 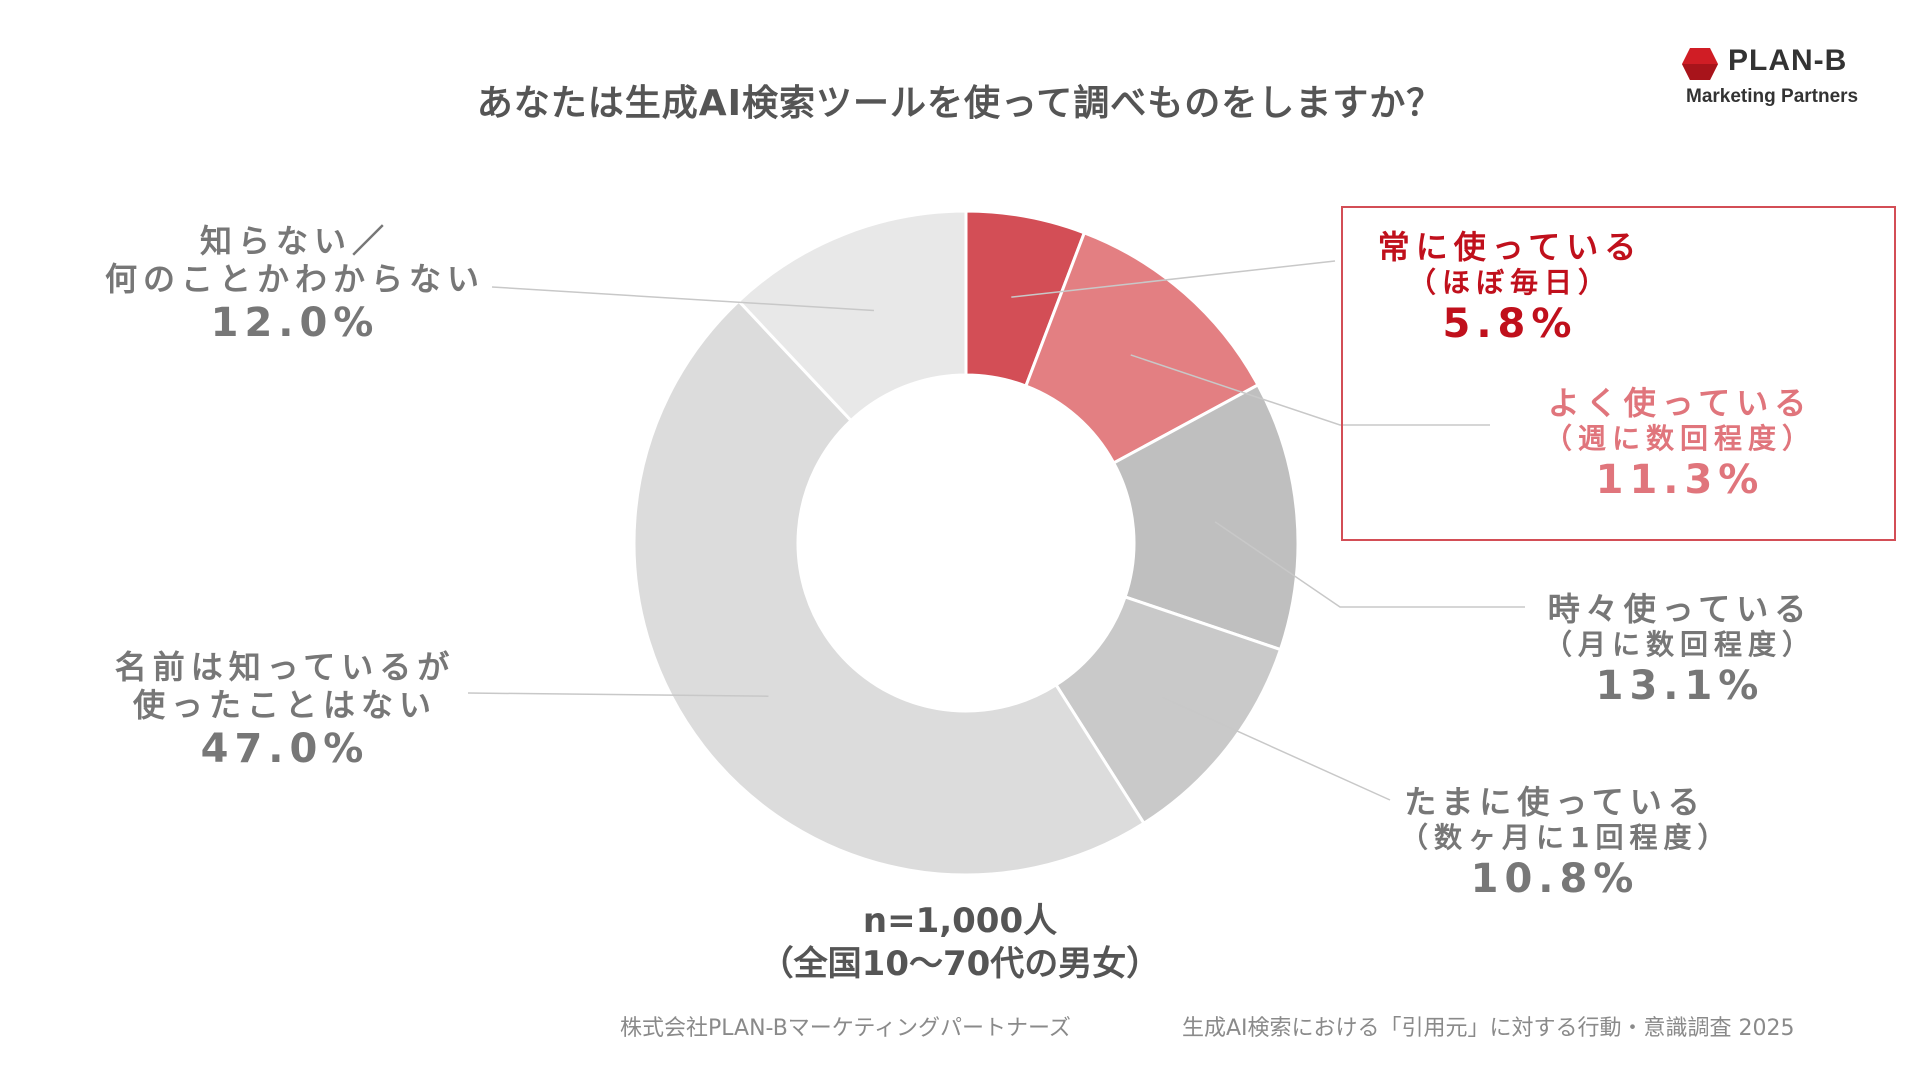 What do you see at coordinates (1566, 838) in the screenshot?
I see `label-occasionally-sub: （数ヶ月に1回程度）` at bounding box center [1566, 838].